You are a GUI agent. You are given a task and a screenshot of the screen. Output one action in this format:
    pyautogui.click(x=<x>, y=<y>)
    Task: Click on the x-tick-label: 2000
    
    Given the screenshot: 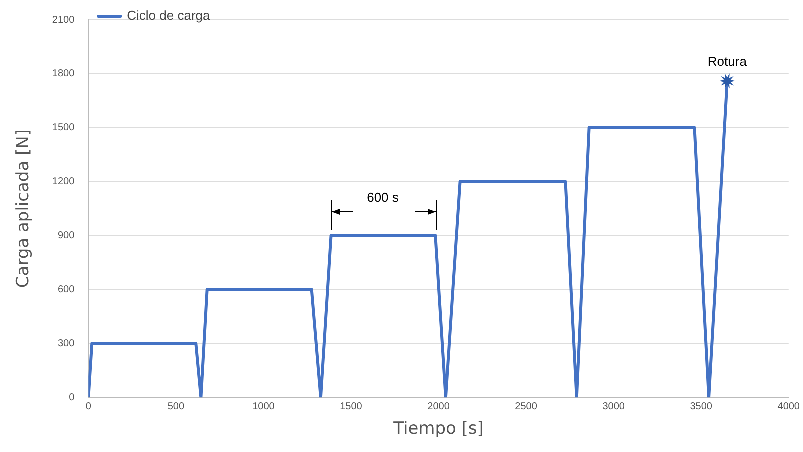 What is the action you would take?
    pyautogui.click(x=439, y=406)
    